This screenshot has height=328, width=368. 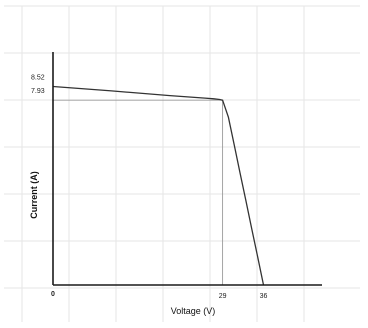 What do you see at coordinates (38, 77) in the screenshot?
I see `y-tick-label: 8.52` at bounding box center [38, 77].